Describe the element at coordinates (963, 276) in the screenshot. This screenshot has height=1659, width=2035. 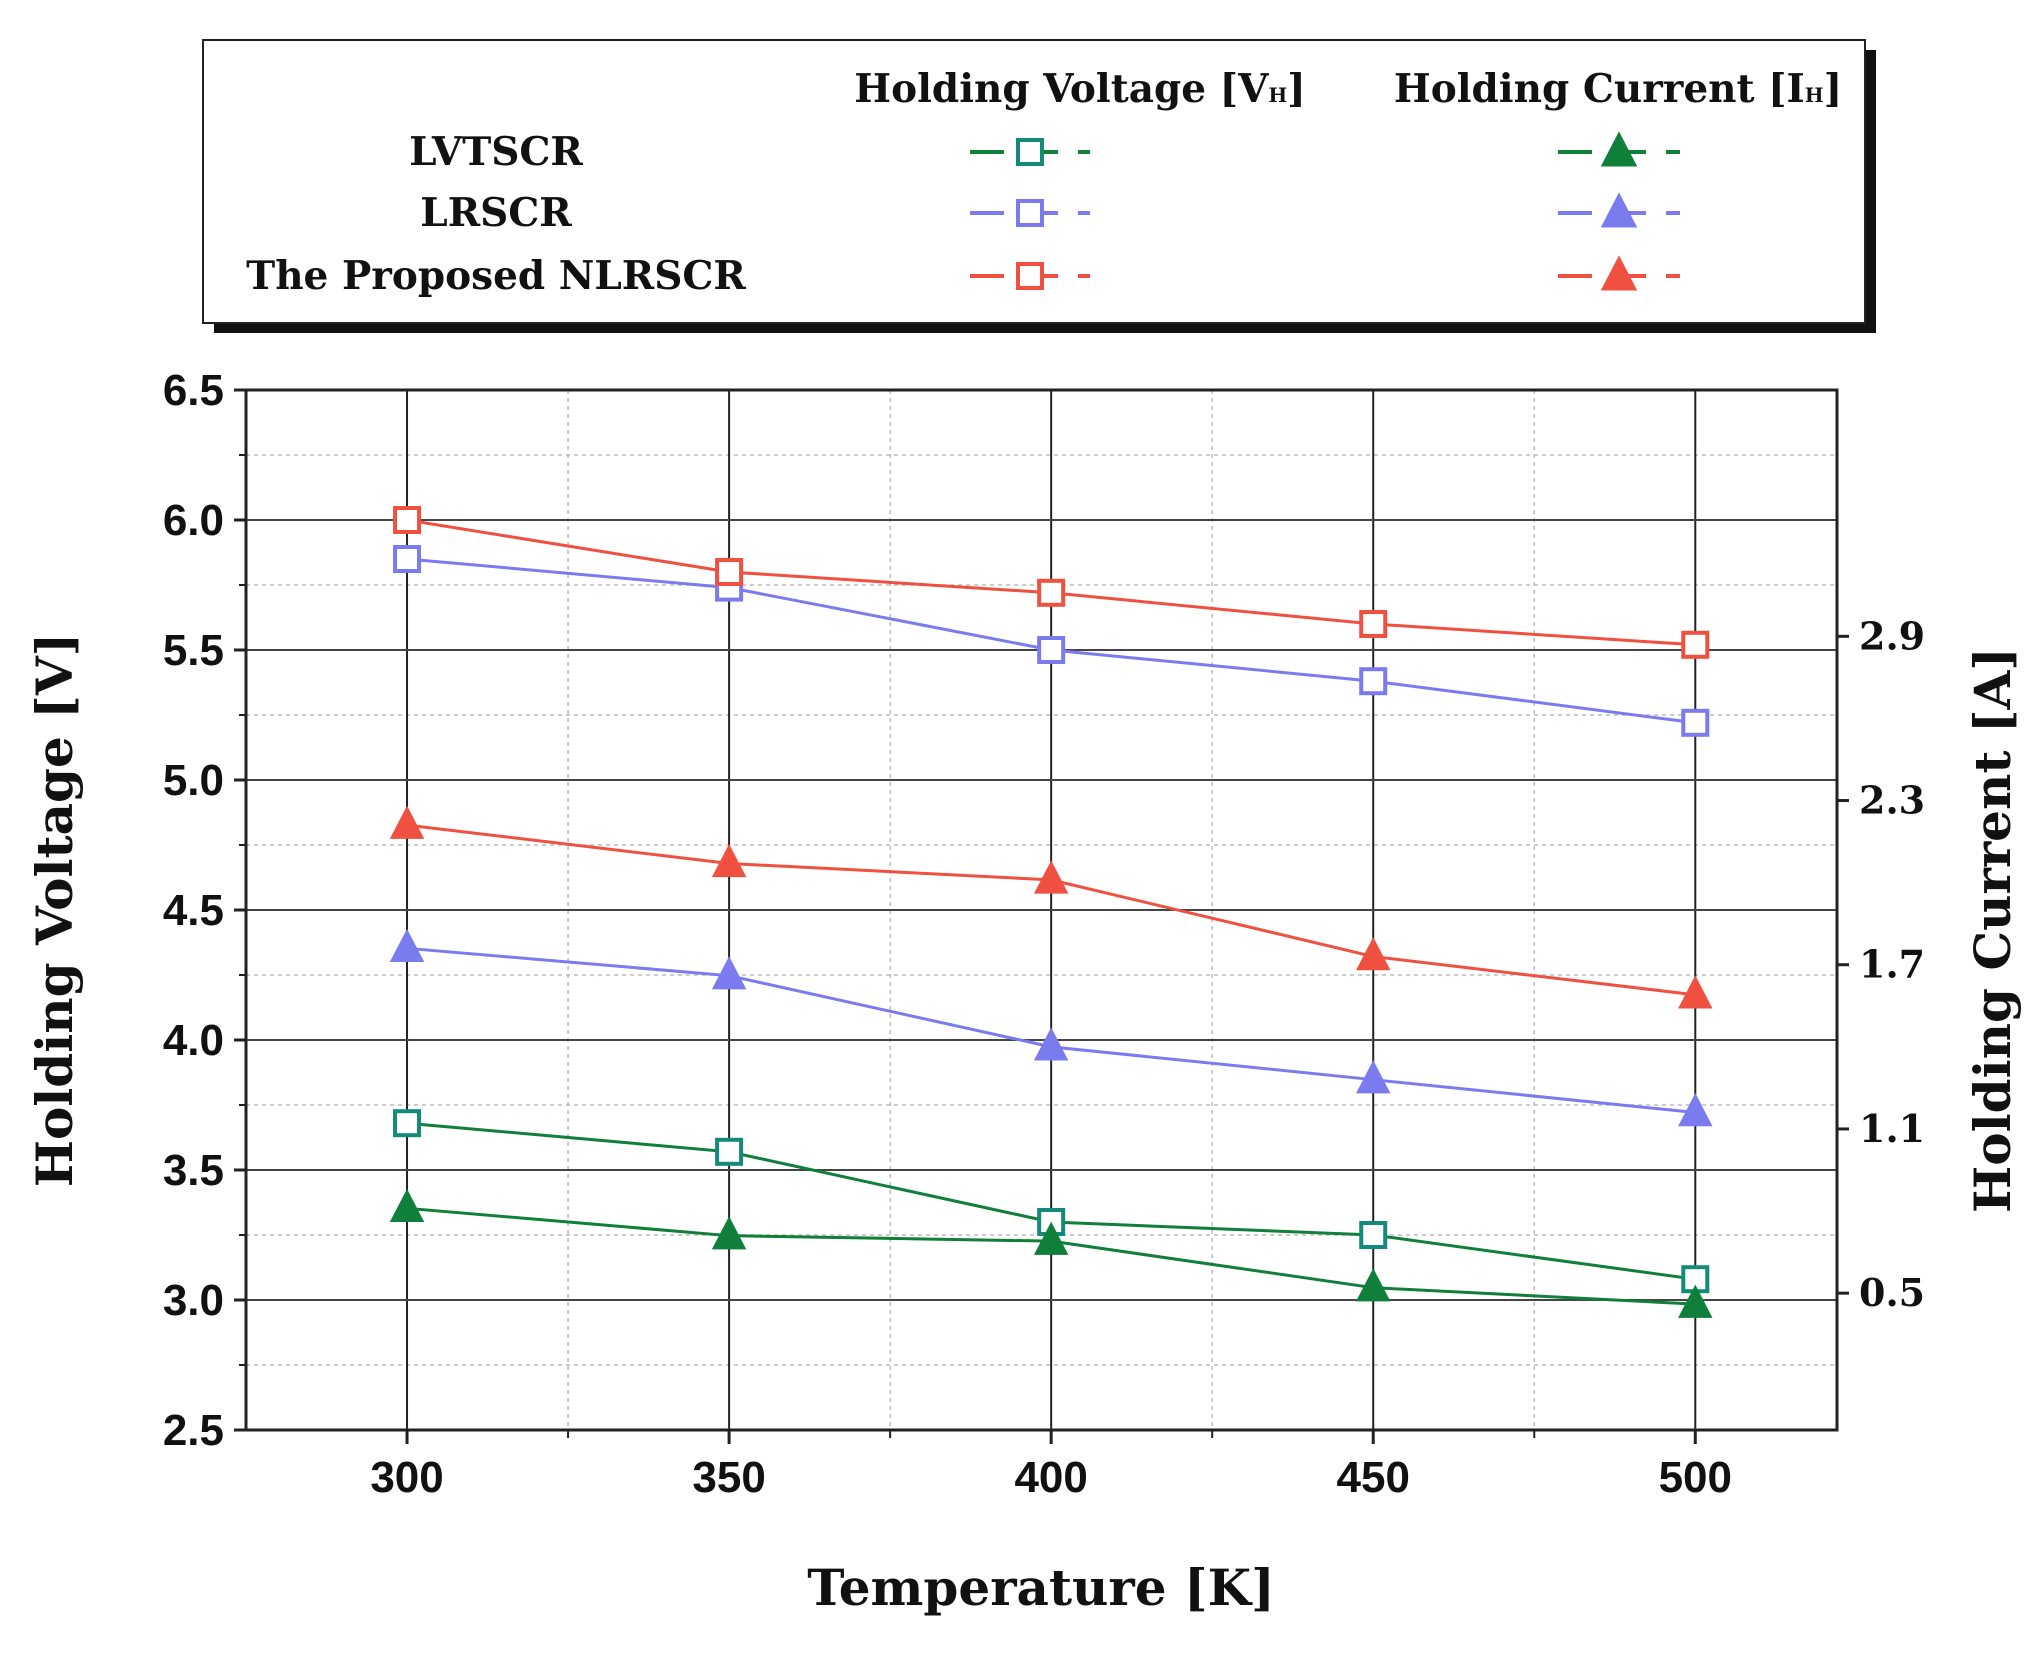
I see `legend-row-3: The Proposed NLRSCR` at that location.